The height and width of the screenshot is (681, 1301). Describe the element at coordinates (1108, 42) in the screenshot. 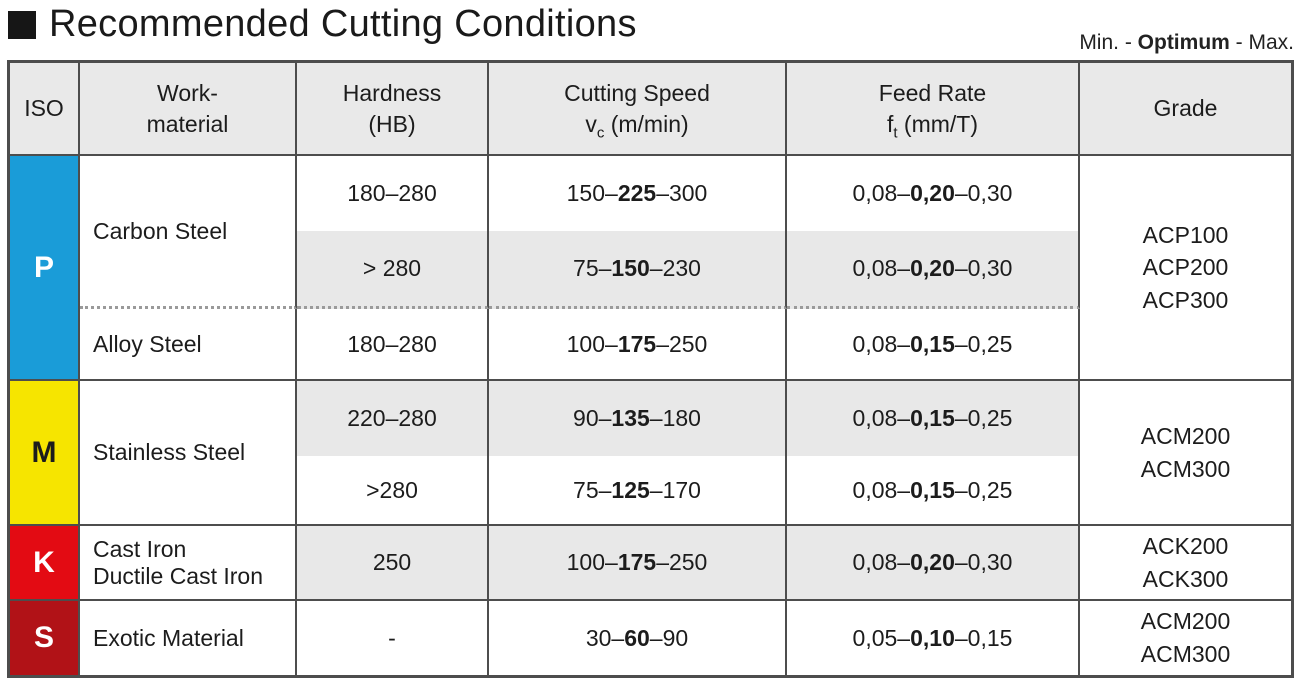

I see `legend-min: Min. -` at that location.